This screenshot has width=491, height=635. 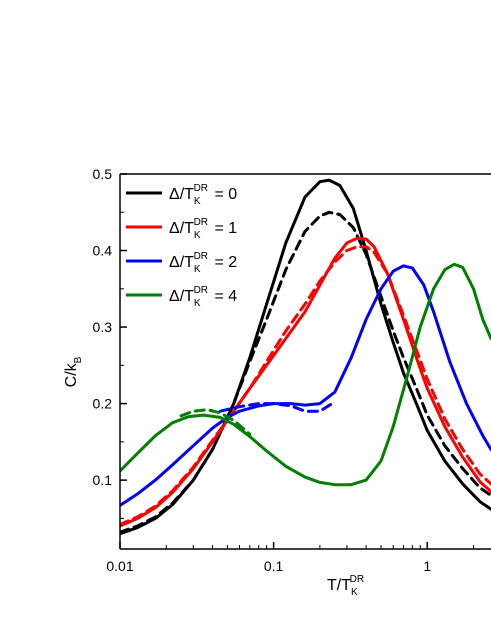 I want to click on x-axis-title-sub: K, so click(x=354, y=592).